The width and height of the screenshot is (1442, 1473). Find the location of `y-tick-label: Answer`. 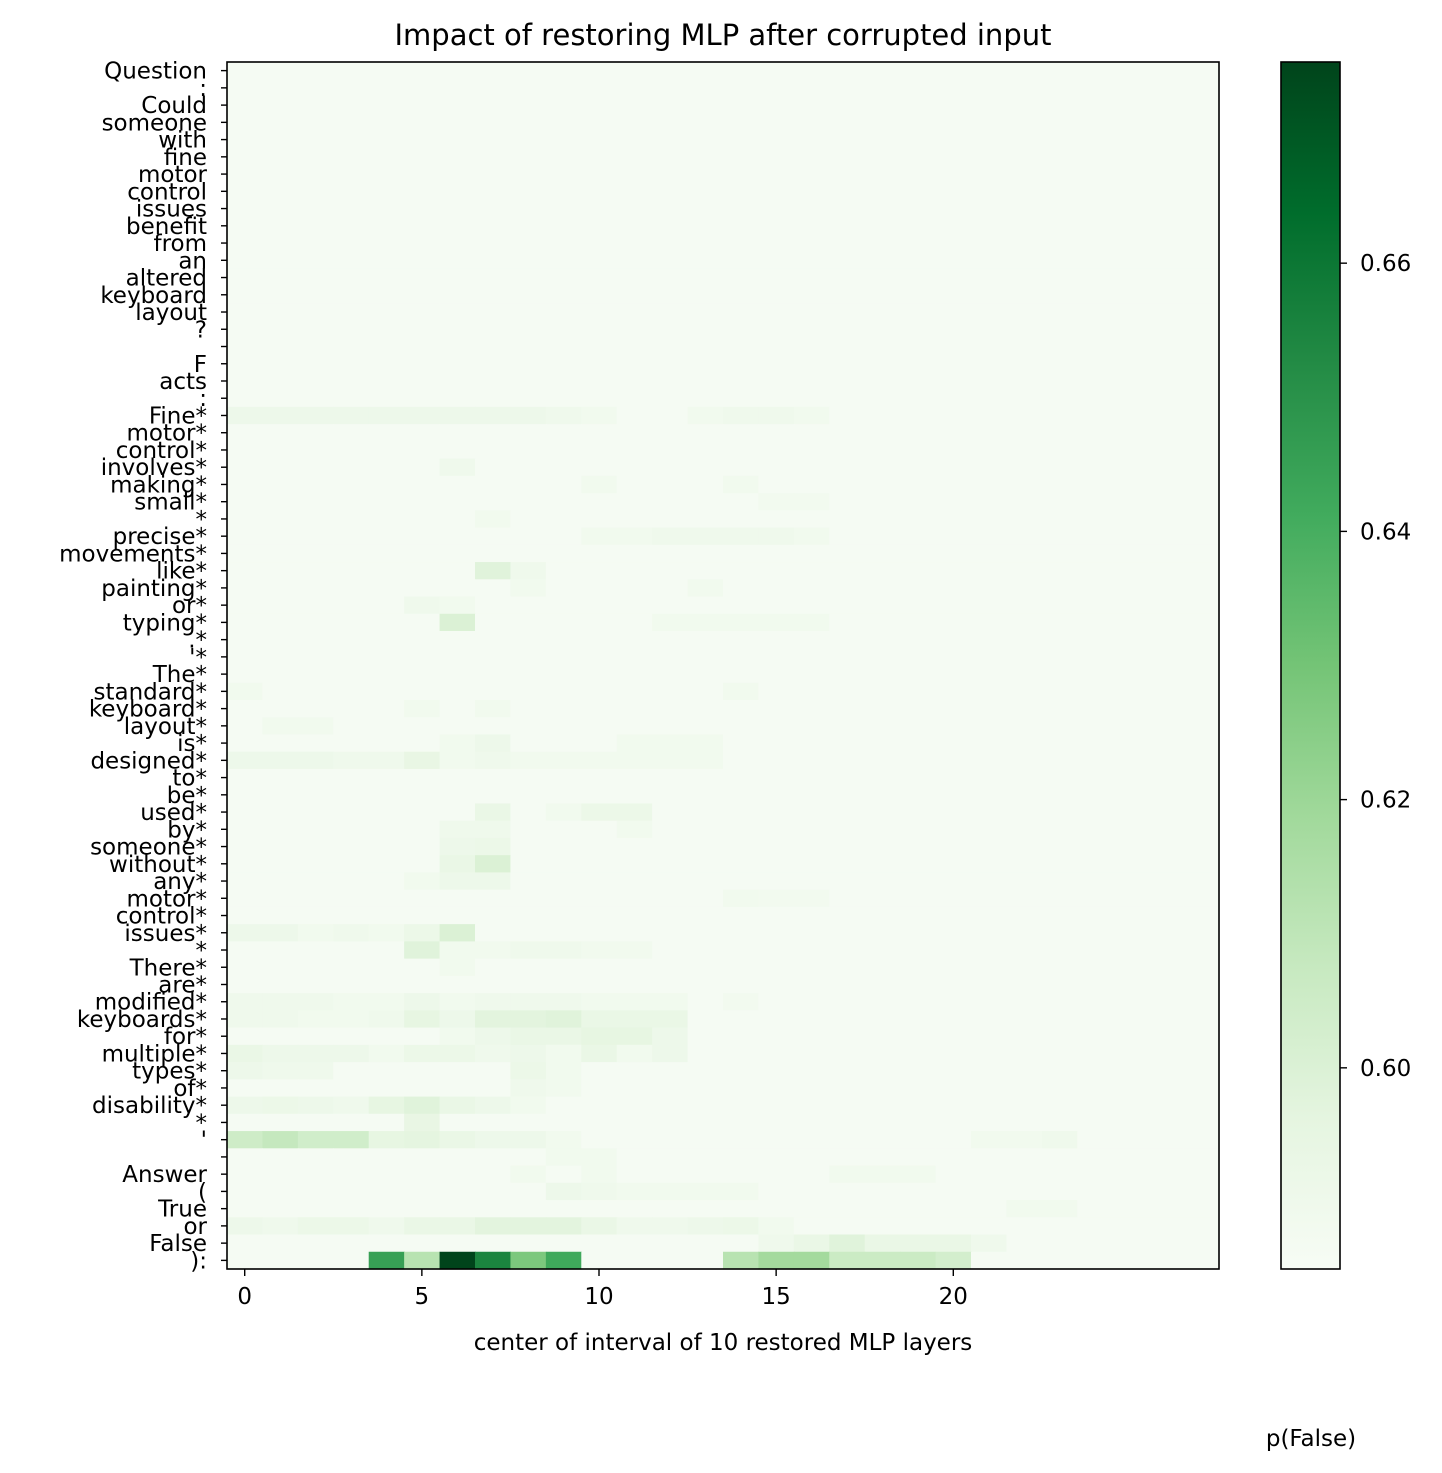

y-tick-label: Answer is located at coordinates (164, 1175).